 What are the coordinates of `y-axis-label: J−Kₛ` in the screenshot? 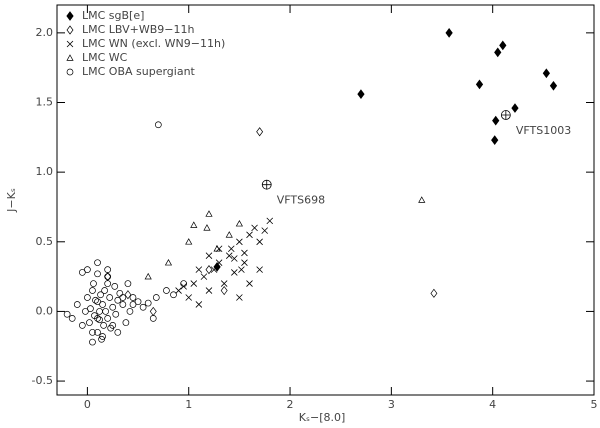 It's located at (11, 200).